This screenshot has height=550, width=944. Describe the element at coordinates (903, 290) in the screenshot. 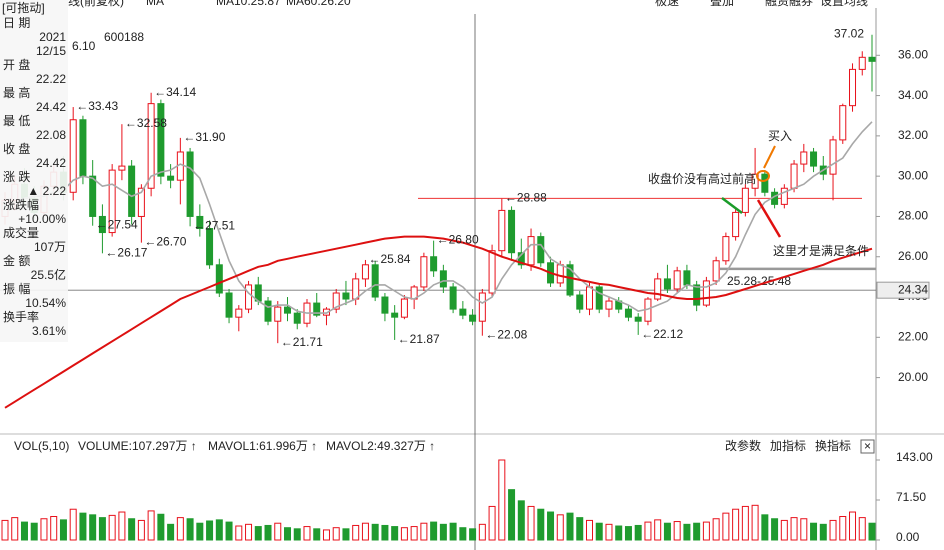

I see `last-price-box` at that location.